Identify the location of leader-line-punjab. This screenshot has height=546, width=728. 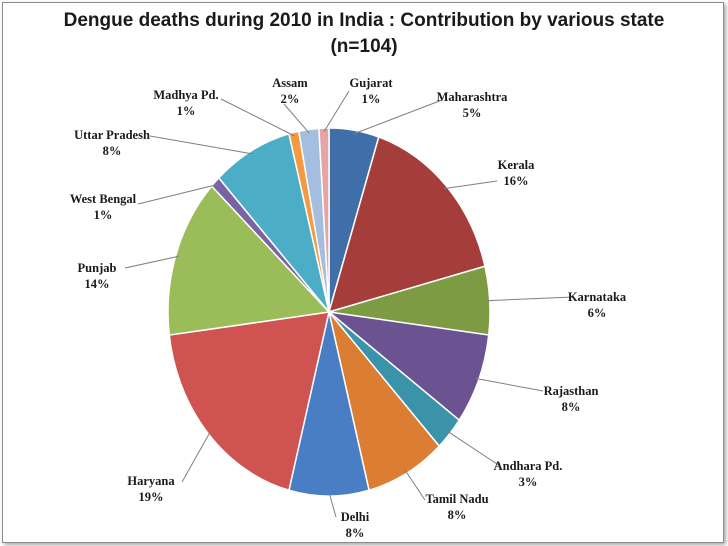
(152, 262).